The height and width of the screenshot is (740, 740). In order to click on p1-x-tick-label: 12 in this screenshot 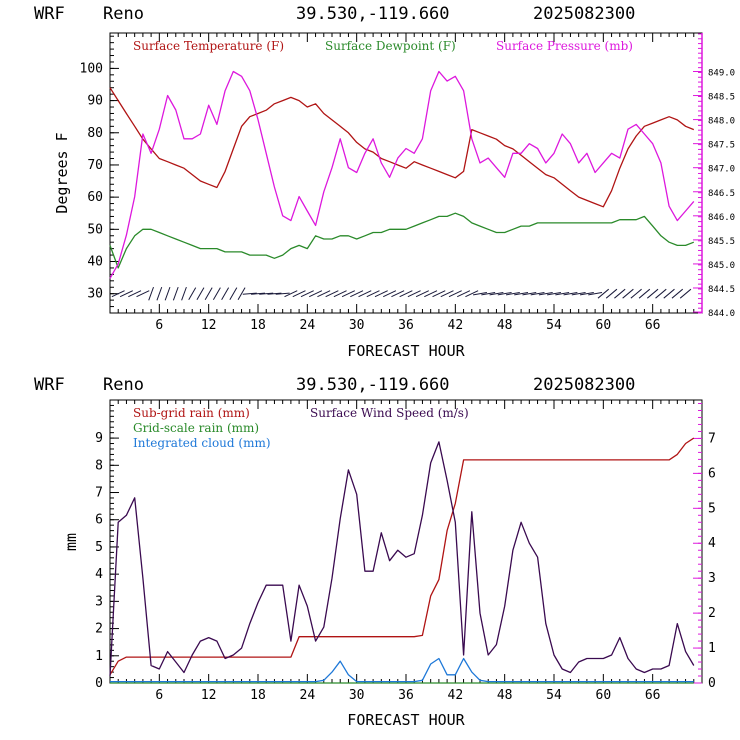, I will do `click(209, 325)`.